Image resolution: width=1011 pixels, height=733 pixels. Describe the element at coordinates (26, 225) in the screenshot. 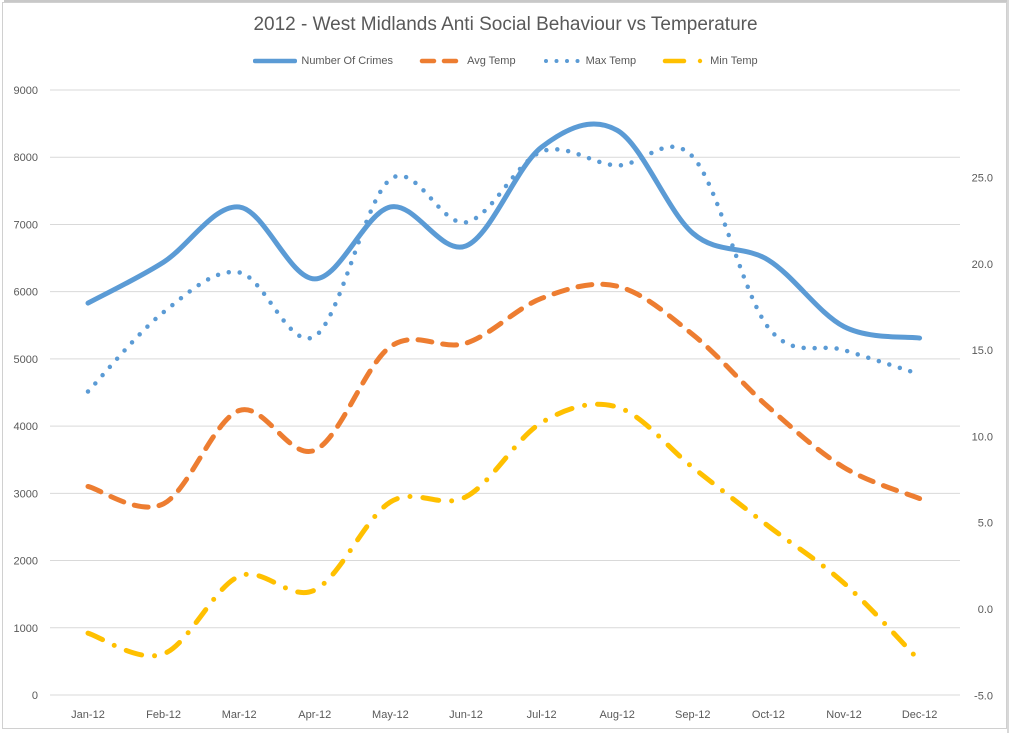

I see `left-tick-label: 7000` at that location.